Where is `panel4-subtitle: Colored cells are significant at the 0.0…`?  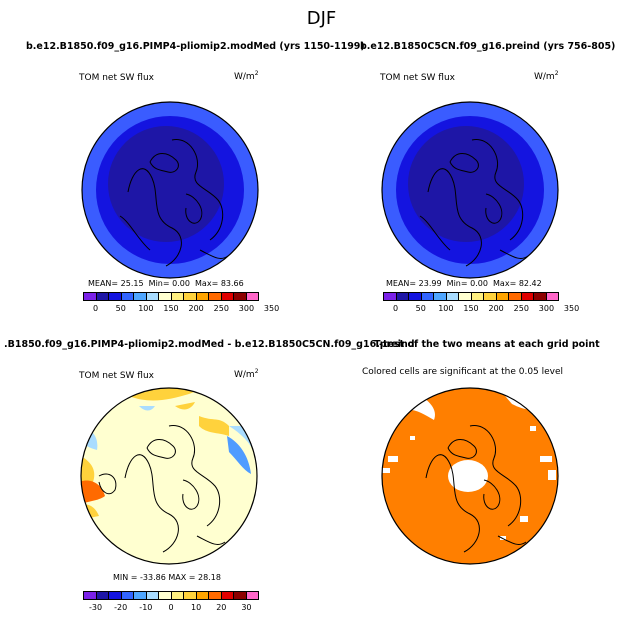 panel4-subtitle: Colored cells are significant at the 0.0… is located at coordinates (463, 372).